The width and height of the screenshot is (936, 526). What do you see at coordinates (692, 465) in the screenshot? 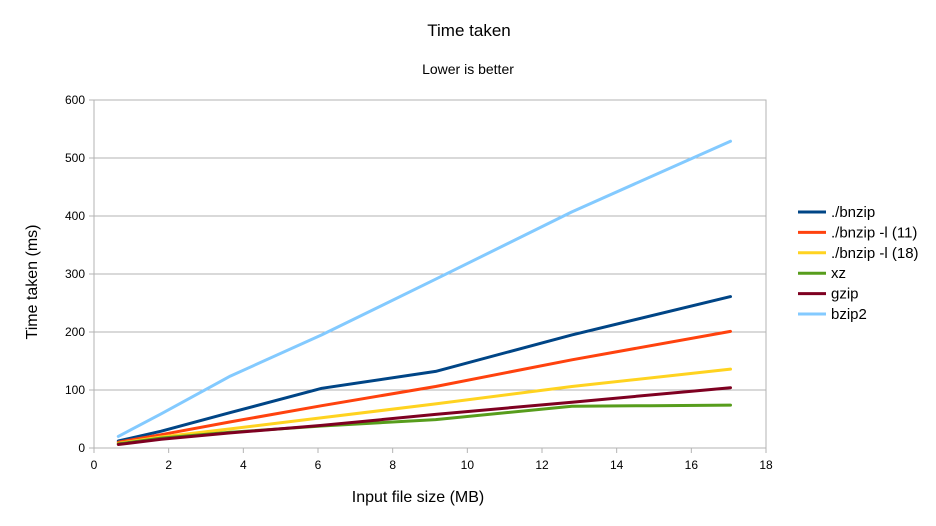
I see `x-tick-label: 16` at bounding box center [692, 465].